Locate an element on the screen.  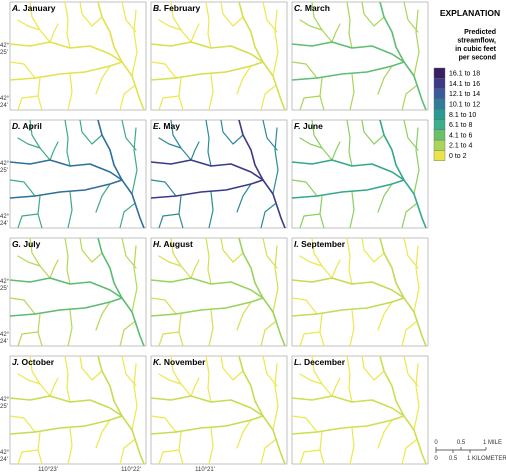
map-panel: E. May is located at coordinates (219, 174).